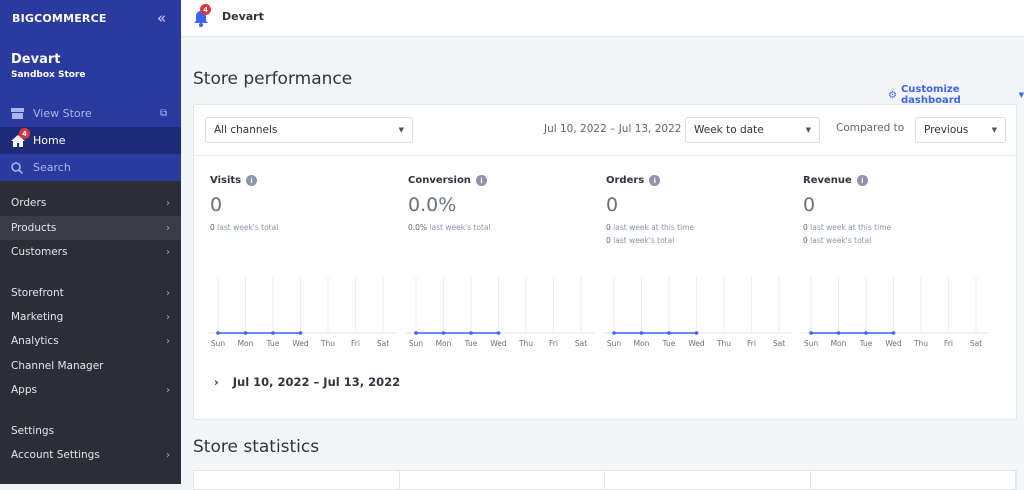  Describe the element at coordinates (383, 343) in the screenshot. I see `tick-label: Sat` at that location.